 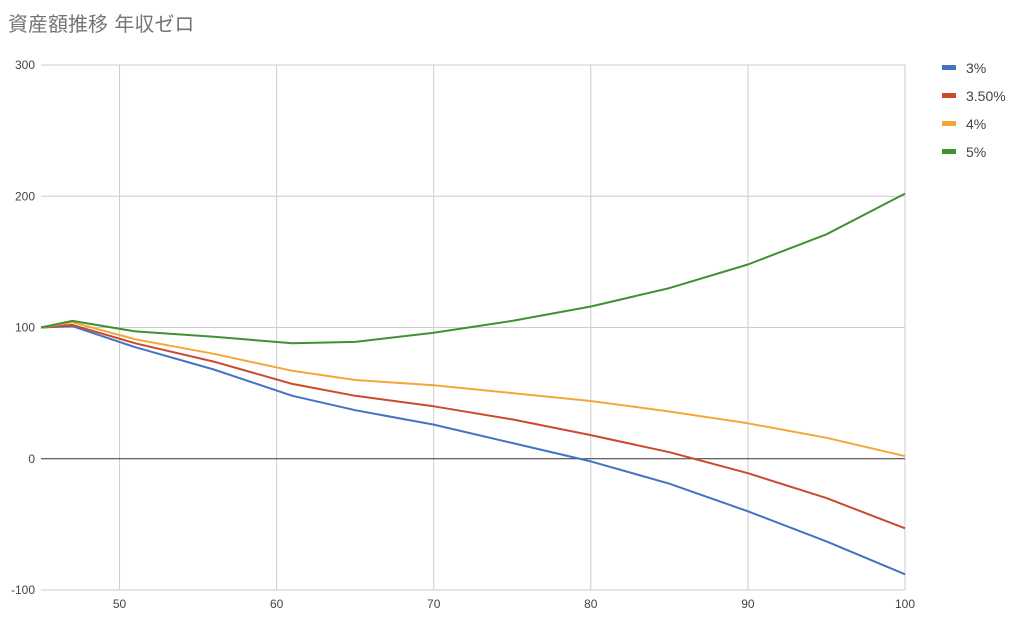 I want to click on x-tick-label: 80, so click(x=591, y=604).